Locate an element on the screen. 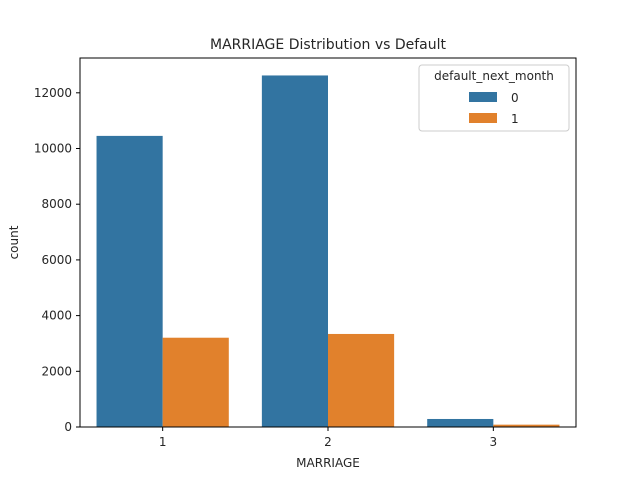  x-tick-label: 3 is located at coordinates (494, 442).